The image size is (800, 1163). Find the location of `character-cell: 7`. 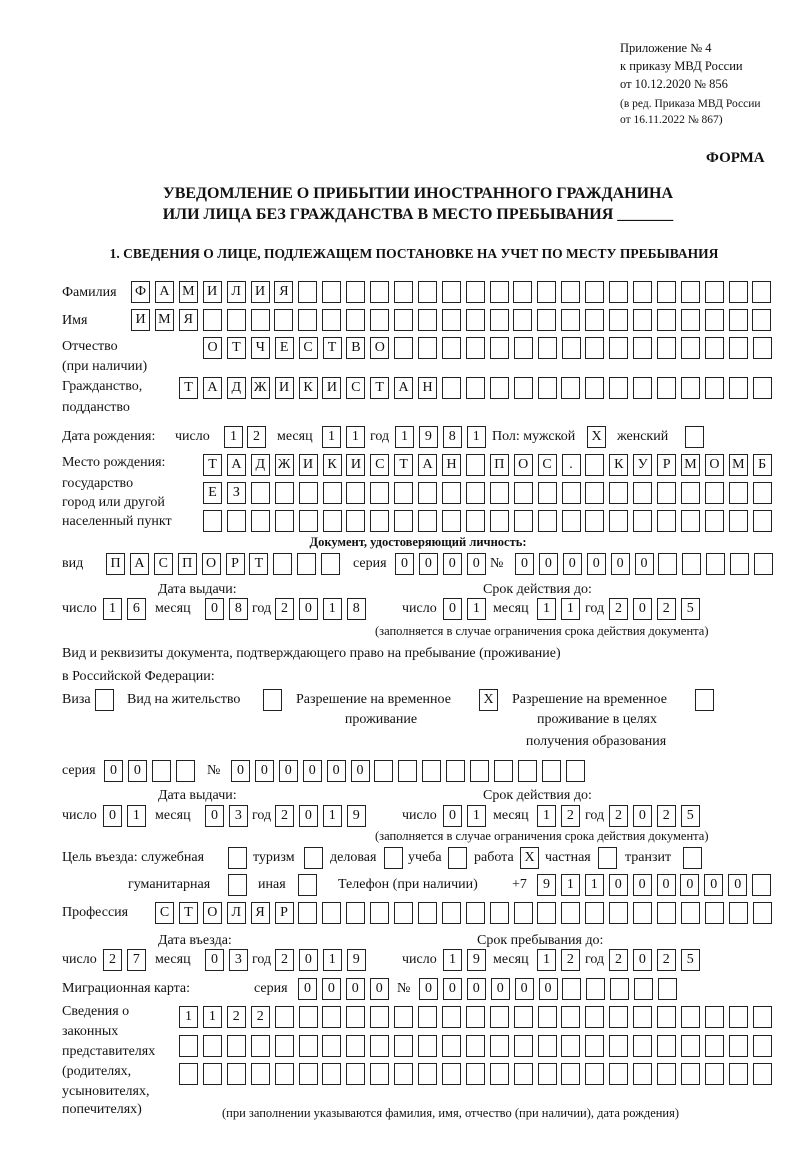

character-cell: 7 is located at coordinates (136, 960).